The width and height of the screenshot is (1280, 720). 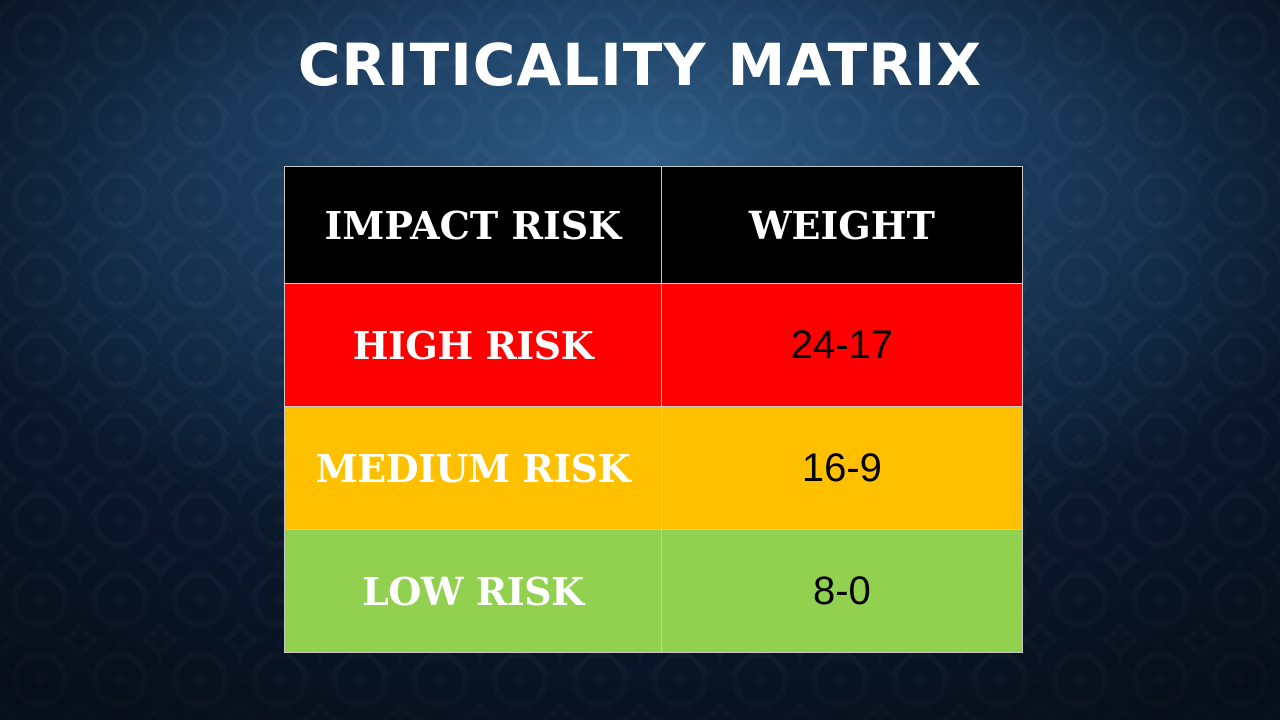 I want to click on table-header-row: IMPACT RISK WEIGHT, so click(x=654, y=225).